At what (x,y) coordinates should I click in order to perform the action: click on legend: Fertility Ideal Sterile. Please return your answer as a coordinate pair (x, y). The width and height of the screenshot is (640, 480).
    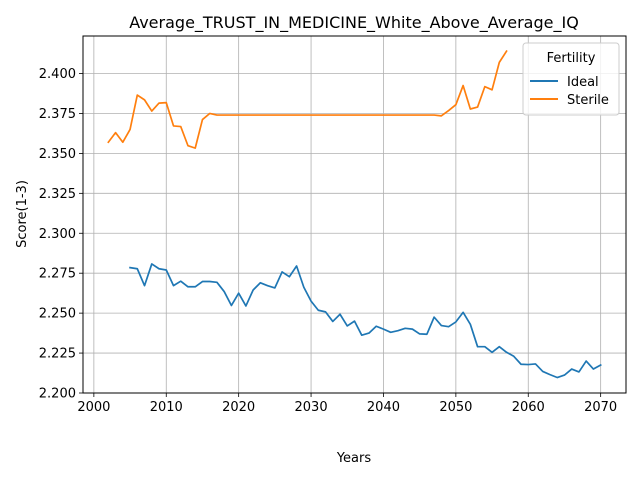
    Looking at the image, I should click on (571, 79).